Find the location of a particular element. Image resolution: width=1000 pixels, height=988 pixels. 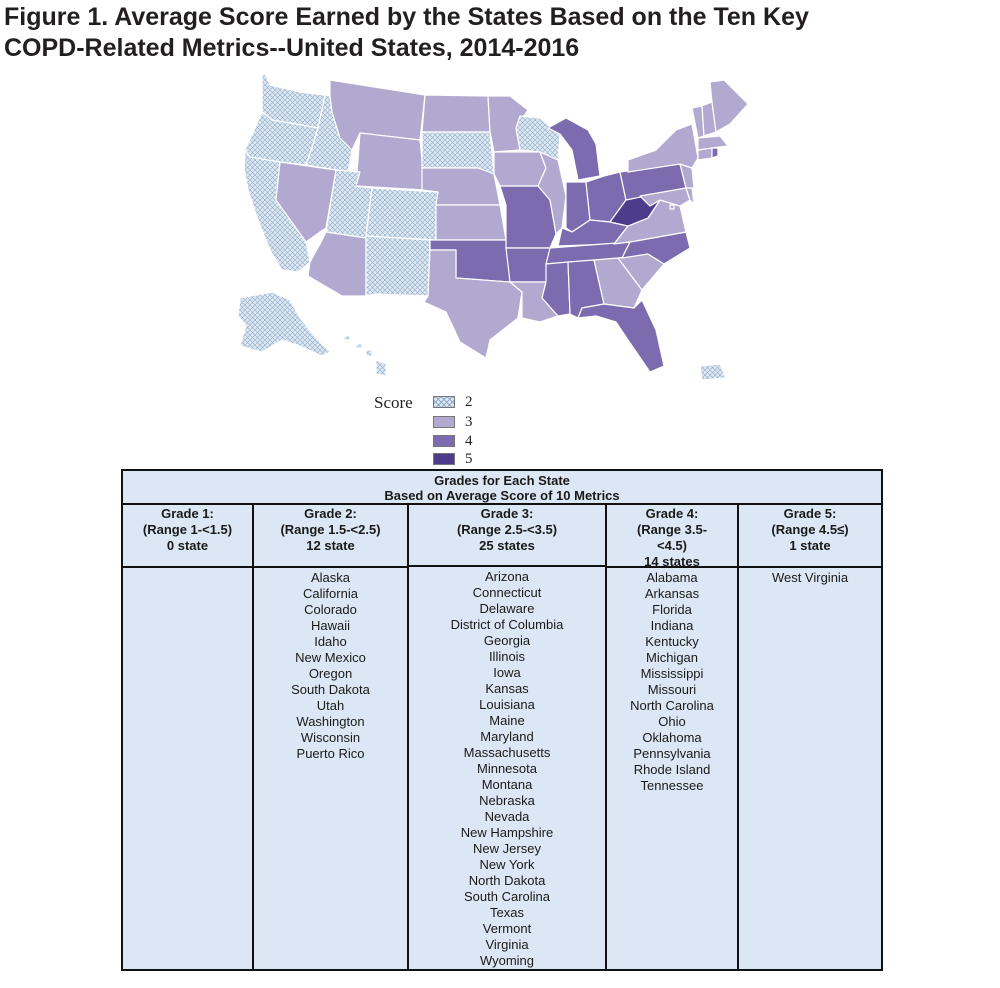

grade-state-item: Oklahoma is located at coordinates (672, 737).